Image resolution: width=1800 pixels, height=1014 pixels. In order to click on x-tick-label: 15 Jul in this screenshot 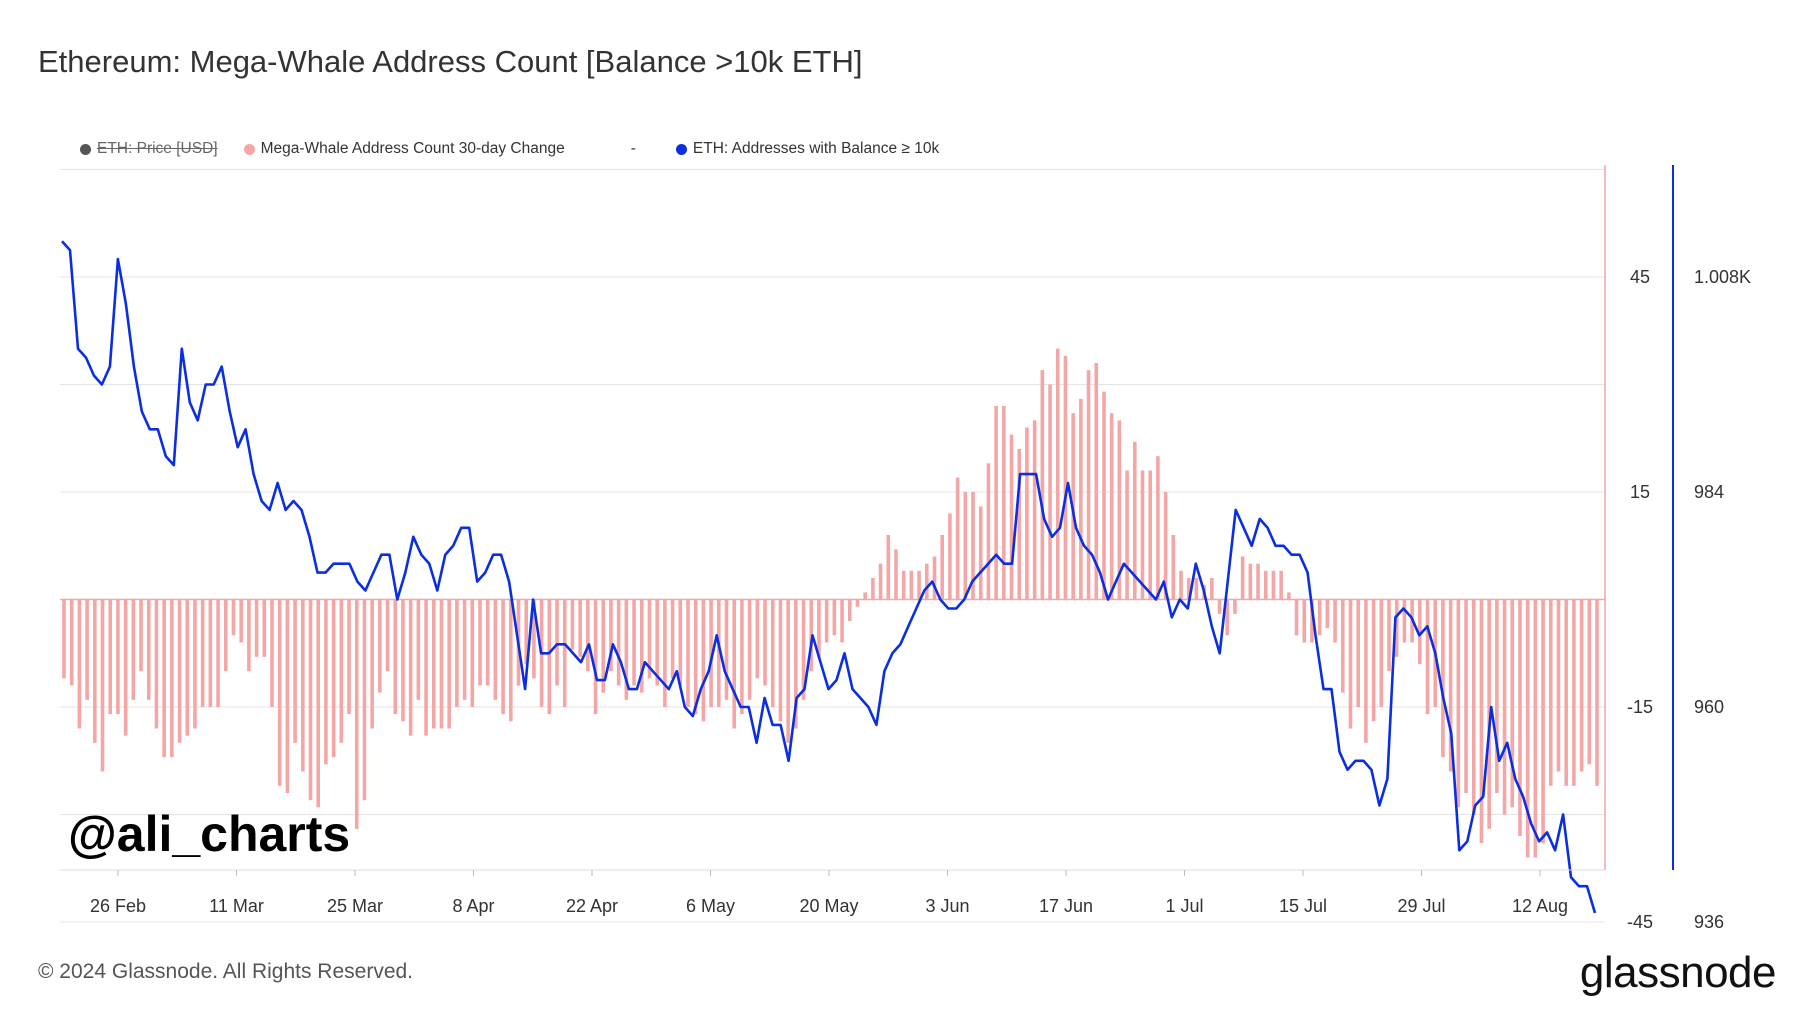, I will do `click(1303, 906)`.